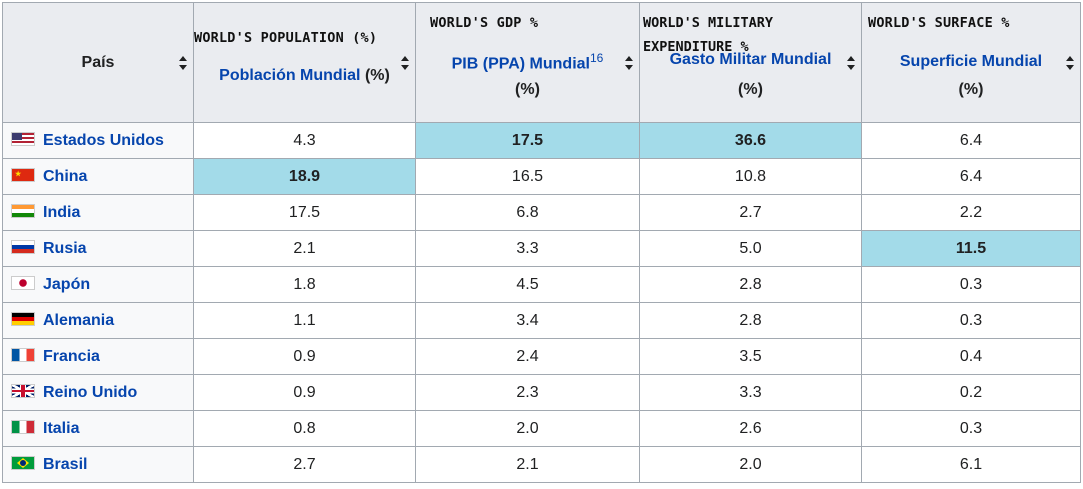 The width and height of the screenshot is (1083, 489). What do you see at coordinates (527, 140) in the screenshot?
I see `gdp-cell: 17.5` at bounding box center [527, 140].